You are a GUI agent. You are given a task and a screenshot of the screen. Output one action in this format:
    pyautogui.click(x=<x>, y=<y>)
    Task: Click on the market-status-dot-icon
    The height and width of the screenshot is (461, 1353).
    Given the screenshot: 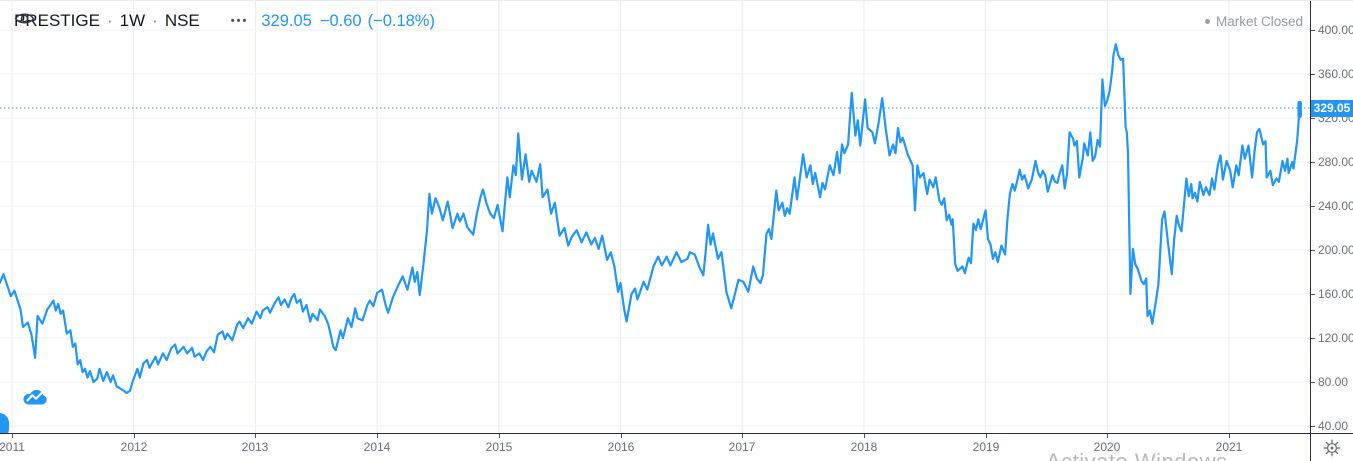 What is the action you would take?
    pyautogui.click(x=1207, y=21)
    